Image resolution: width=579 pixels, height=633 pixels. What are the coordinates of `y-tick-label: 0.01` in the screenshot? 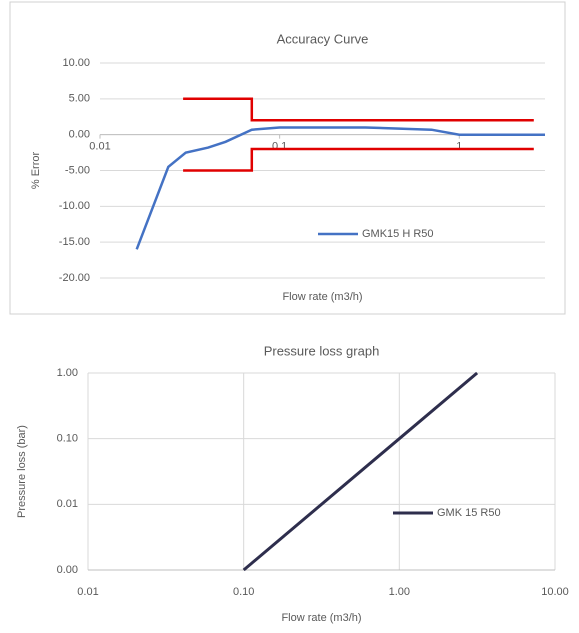 It's located at (67, 504).